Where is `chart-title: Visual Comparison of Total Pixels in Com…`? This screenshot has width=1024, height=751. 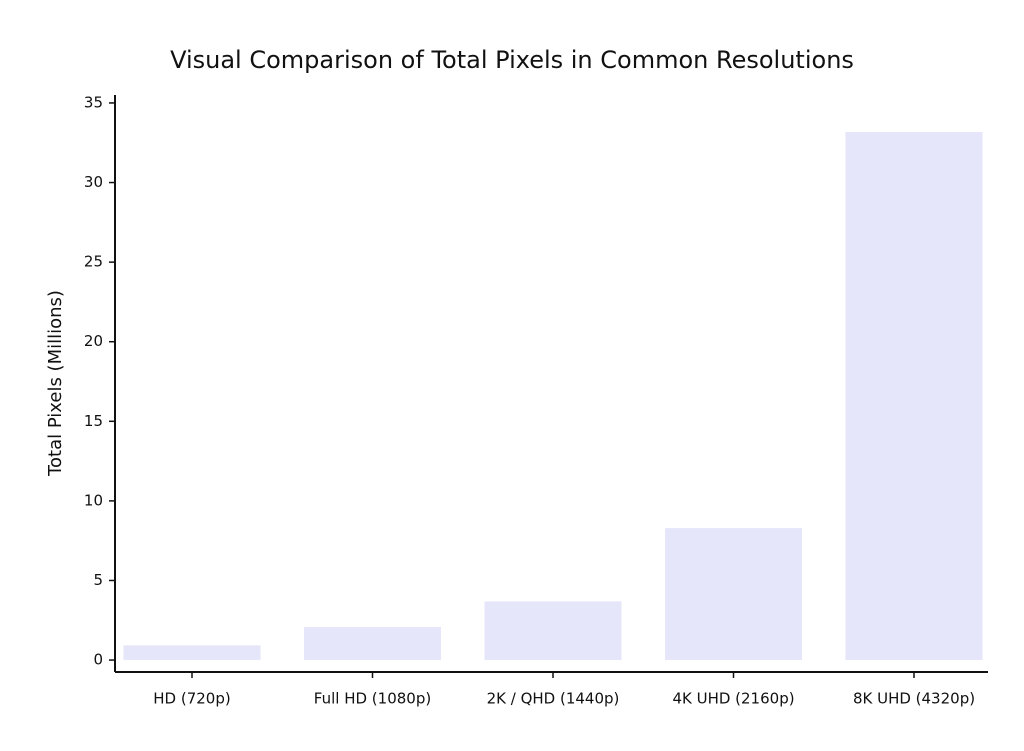 chart-title: Visual Comparison of Total Pixels in Com… is located at coordinates (512, 60).